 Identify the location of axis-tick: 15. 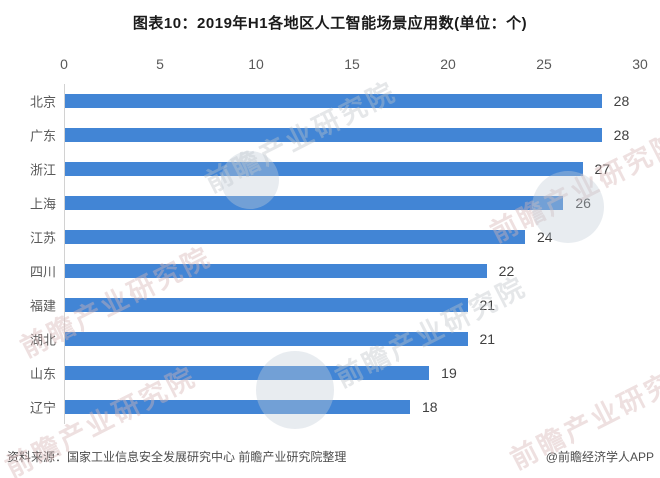
(352, 64).